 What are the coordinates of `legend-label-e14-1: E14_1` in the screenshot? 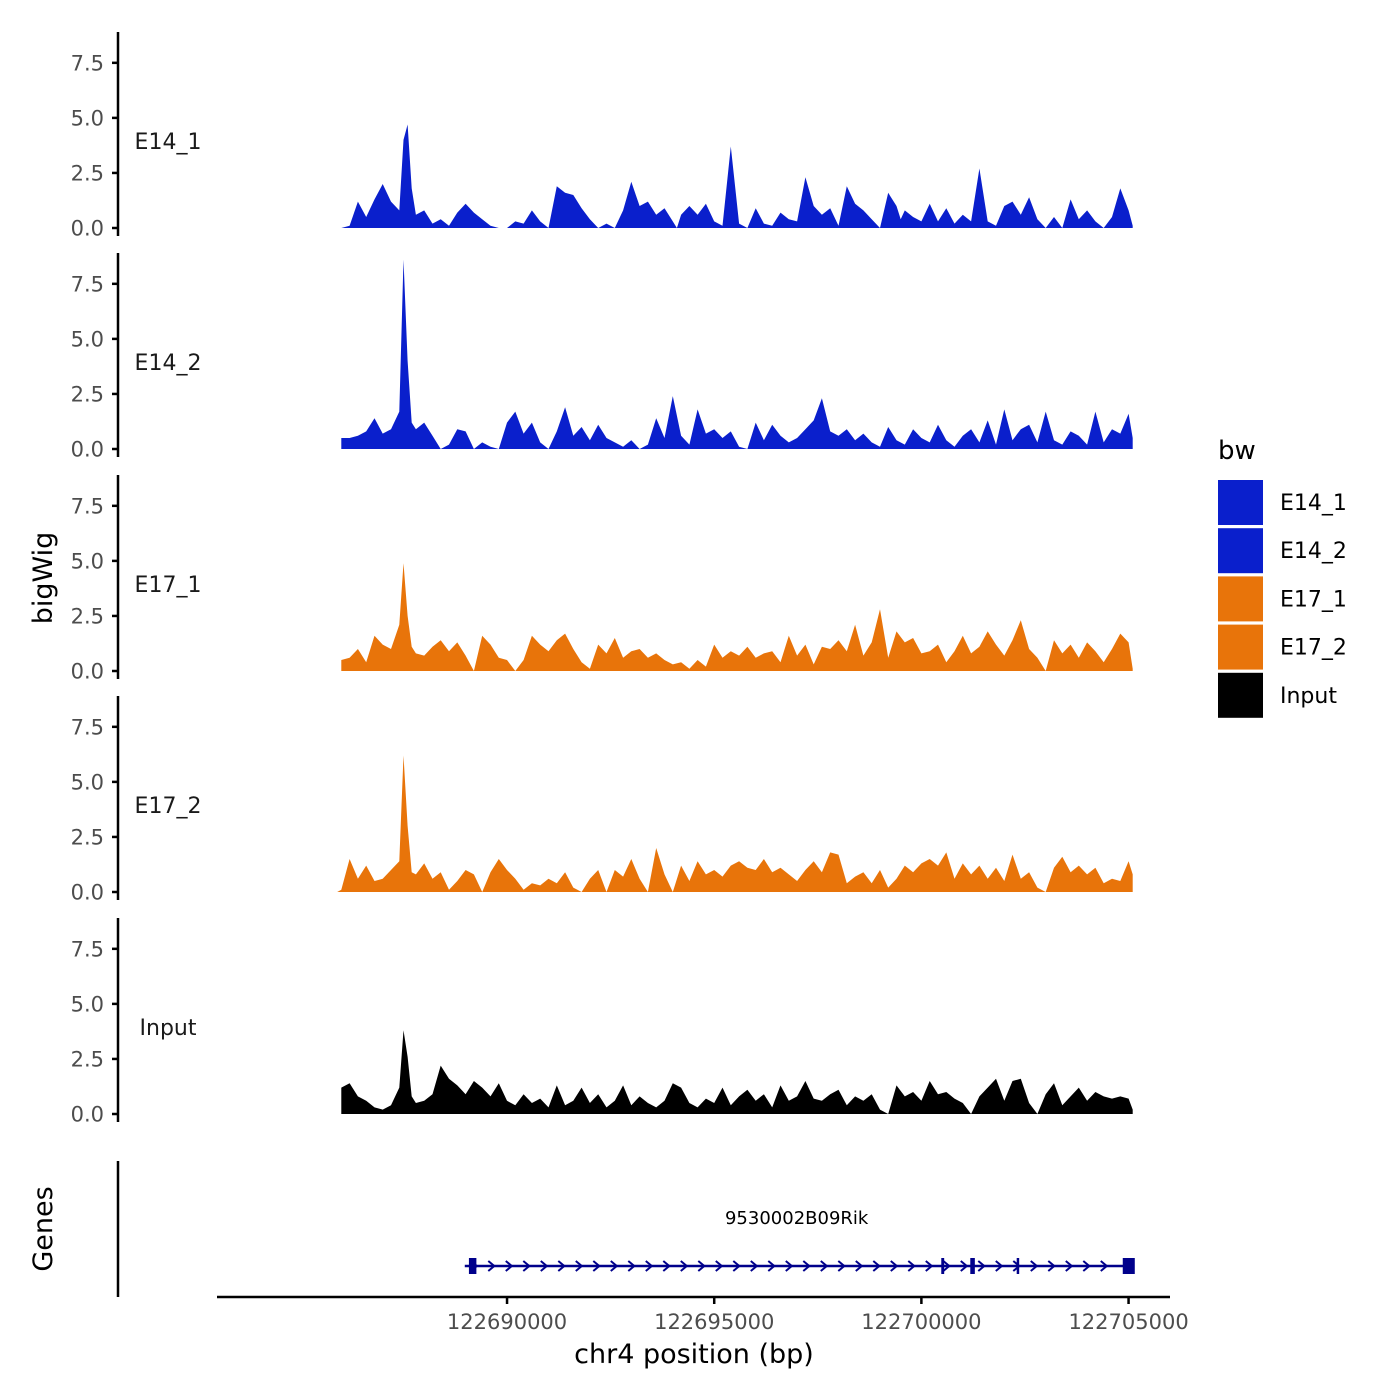 It's located at (1313, 503).